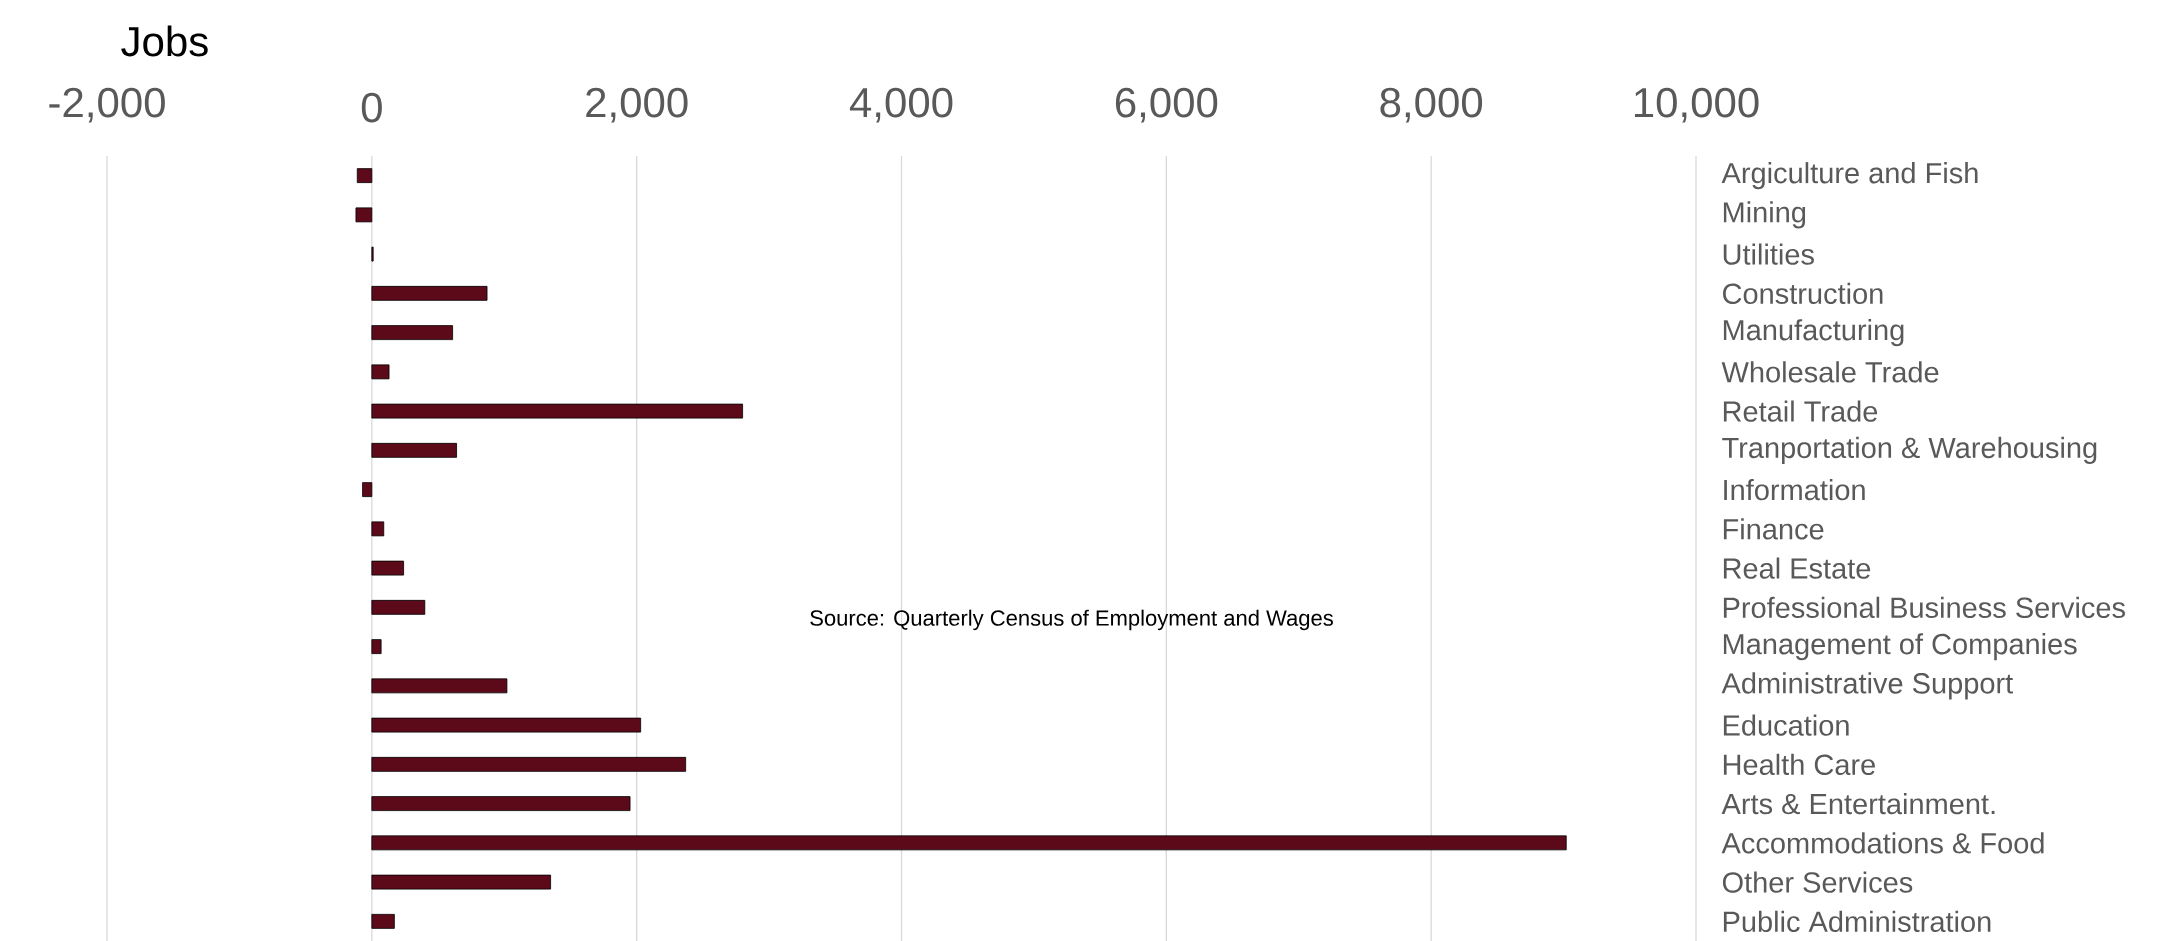 The height and width of the screenshot is (941, 2182). I want to click on x-tick-label: 8,000, so click(1431, 105).